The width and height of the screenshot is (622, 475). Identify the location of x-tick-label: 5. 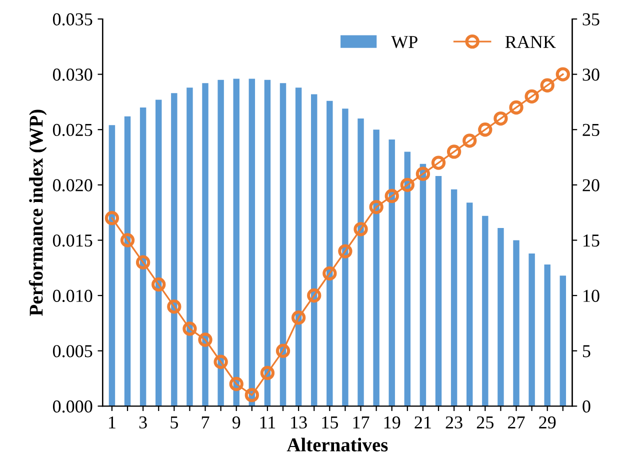
(174, 422).